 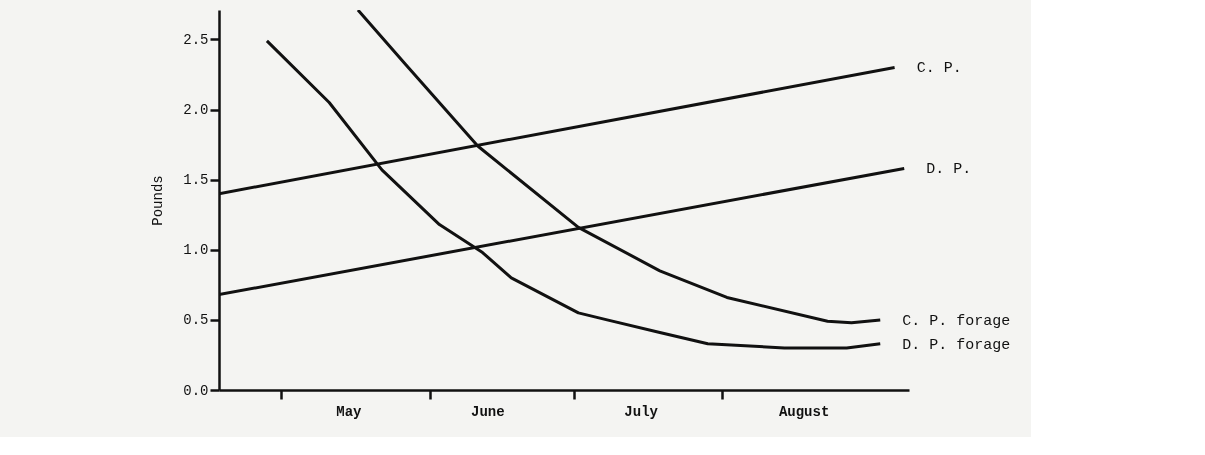 I want to click on series-label: C. P. forage, so click(x=956, y=321).